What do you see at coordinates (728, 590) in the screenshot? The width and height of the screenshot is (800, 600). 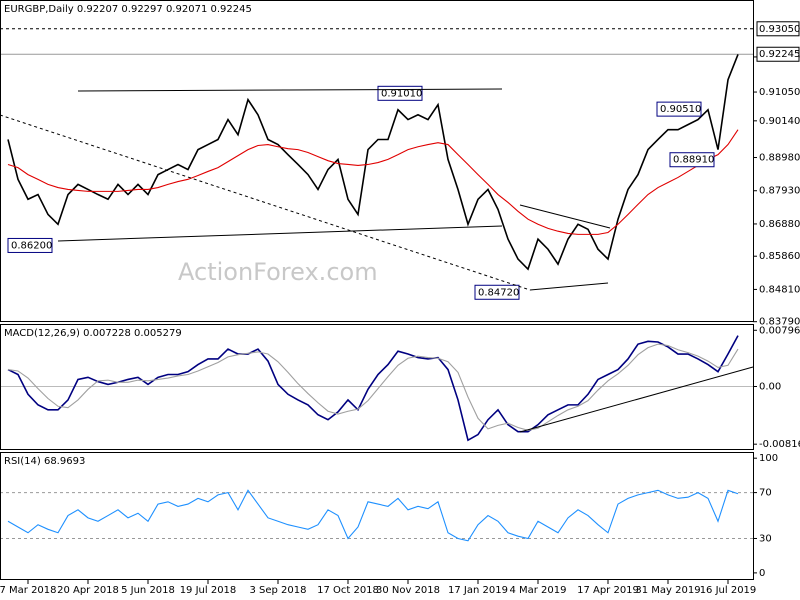 I see `x-tick-label: 16 Jul 2019` at bounding box center [728, 590].